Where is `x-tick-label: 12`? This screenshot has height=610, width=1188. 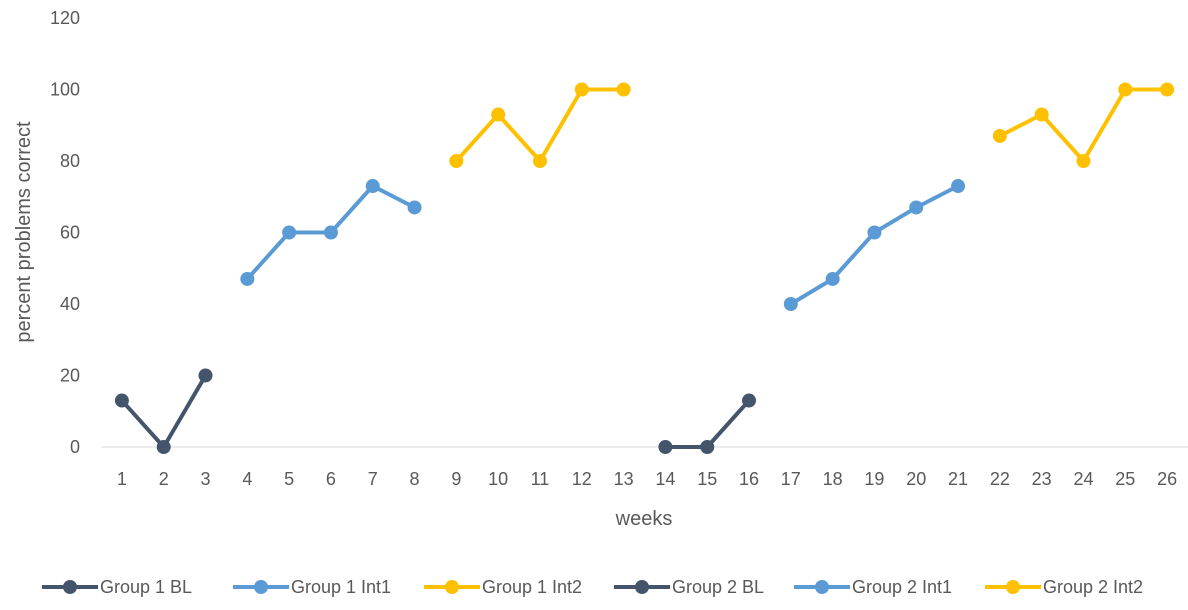
x-tick-label: 12 is located at coordinates (582, 479).